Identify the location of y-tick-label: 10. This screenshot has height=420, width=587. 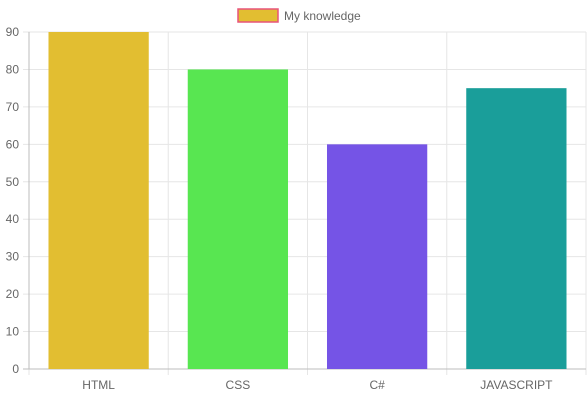
(13, 332).